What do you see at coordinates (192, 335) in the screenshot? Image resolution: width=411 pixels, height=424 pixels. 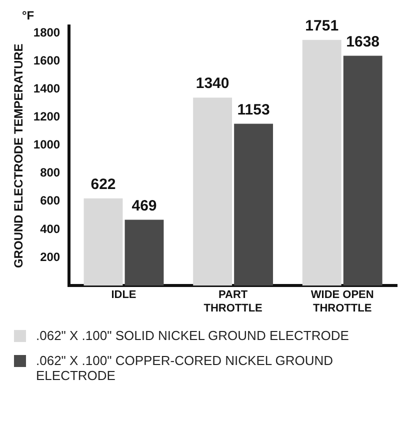 I see `legend-label: .062" X .100" SOLID NICKEL GROUND ELECTRODE` at bounding box center [192, 335].